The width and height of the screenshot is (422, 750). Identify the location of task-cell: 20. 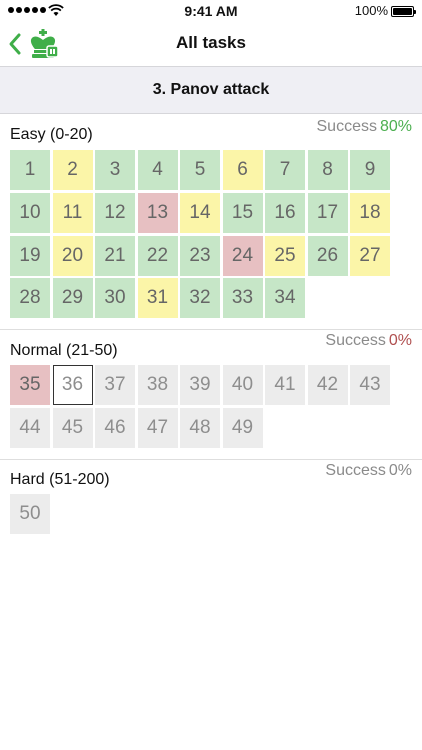
(72, 255).